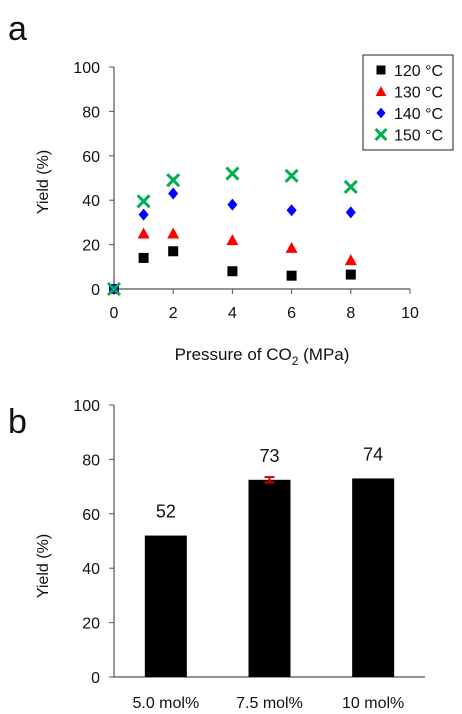 The height and width of the screenshot is (714, 462). What do you see at coordinates (17, 422) in the screenshot?
I see `panel-b-label: b` at bounding box center [17, 422].